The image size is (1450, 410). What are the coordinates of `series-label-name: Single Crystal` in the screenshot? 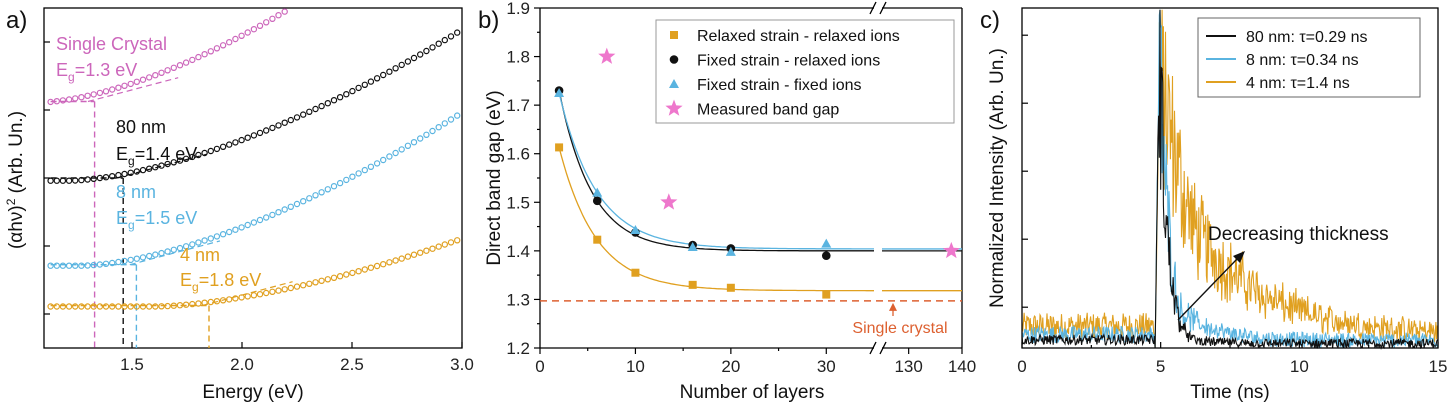 It's located at (111, 44).